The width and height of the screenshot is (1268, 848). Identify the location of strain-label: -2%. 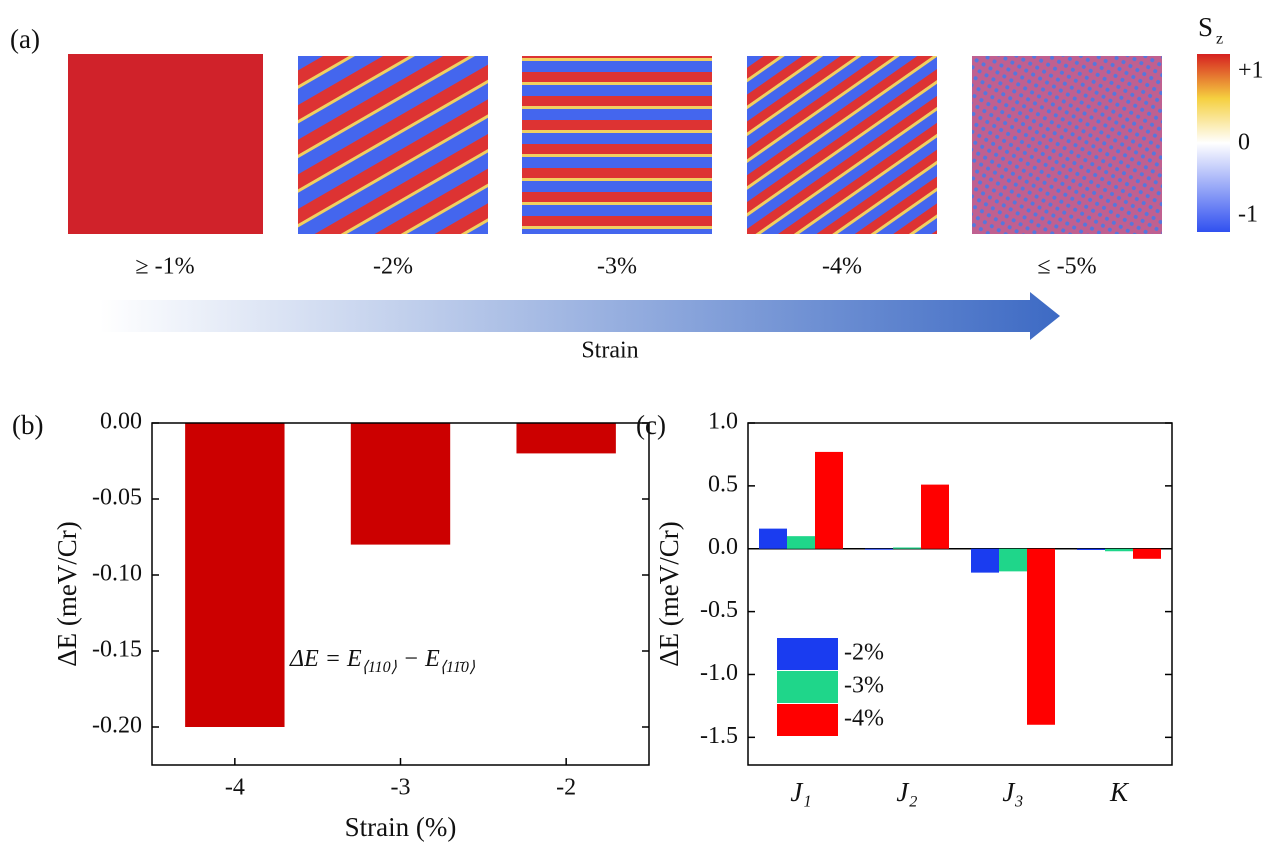
(393, 267).